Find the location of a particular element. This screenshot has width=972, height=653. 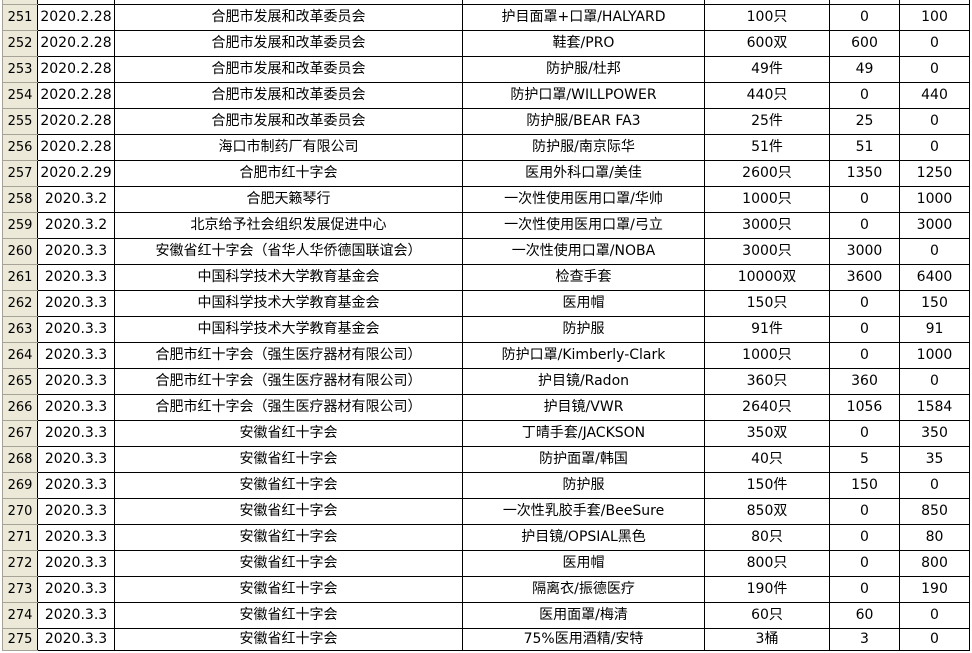

donor-cell: 安徽省红十字会（省华人华侨德国联谊会） is located at coordinates (288, 251).